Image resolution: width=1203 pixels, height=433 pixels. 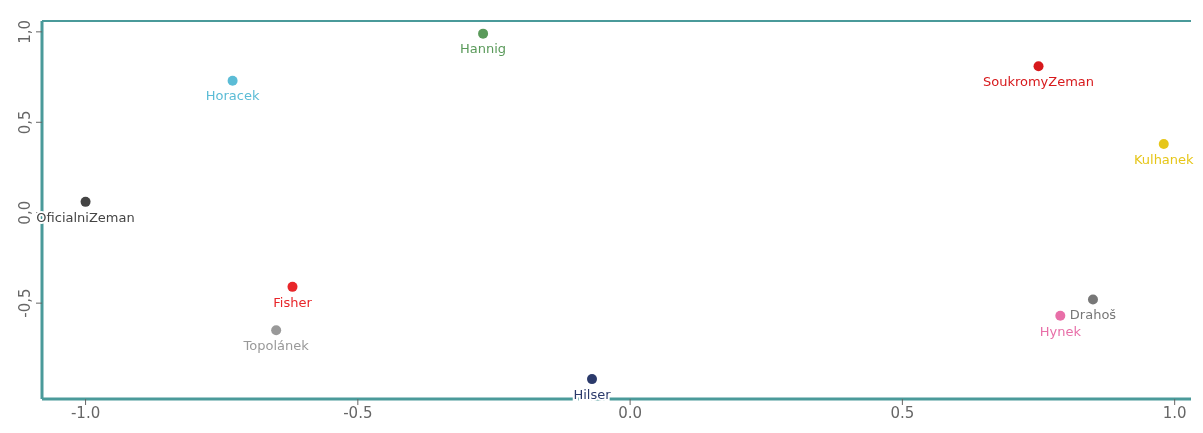 I want to click on y-tick-label: -0,5, so click(x=25, y=303).